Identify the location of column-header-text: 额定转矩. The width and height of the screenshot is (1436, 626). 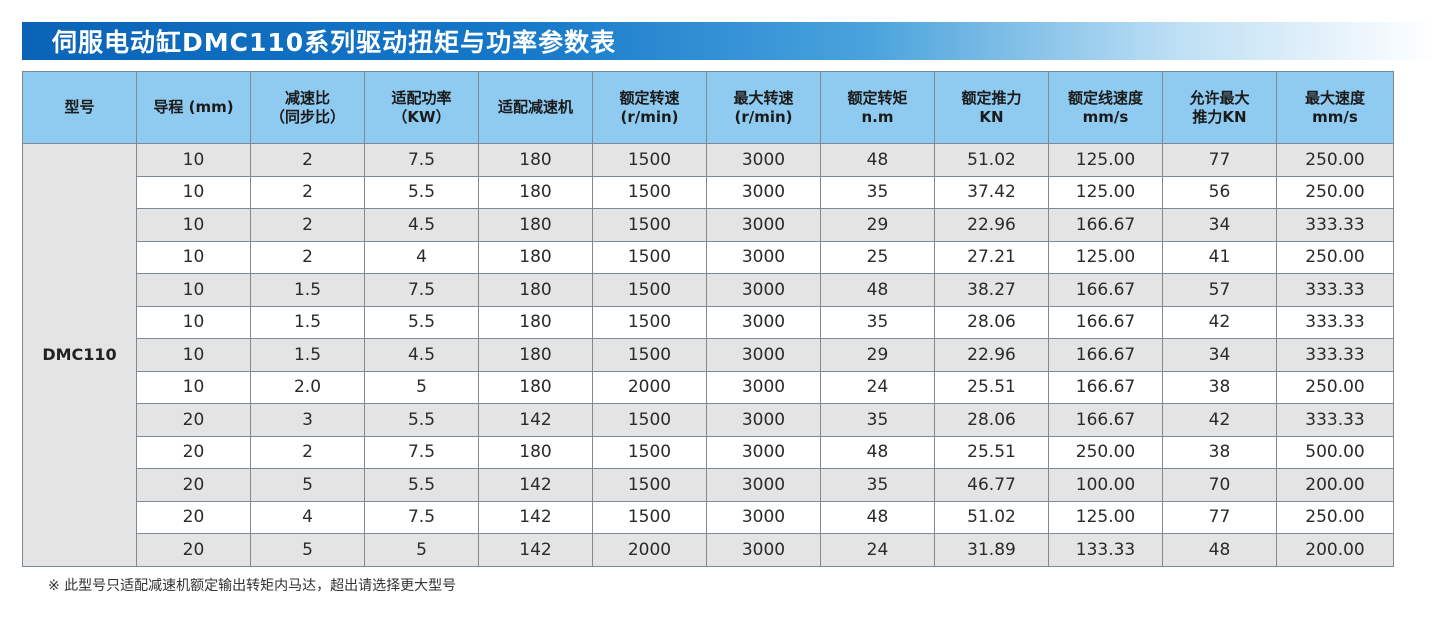
(877, 97).